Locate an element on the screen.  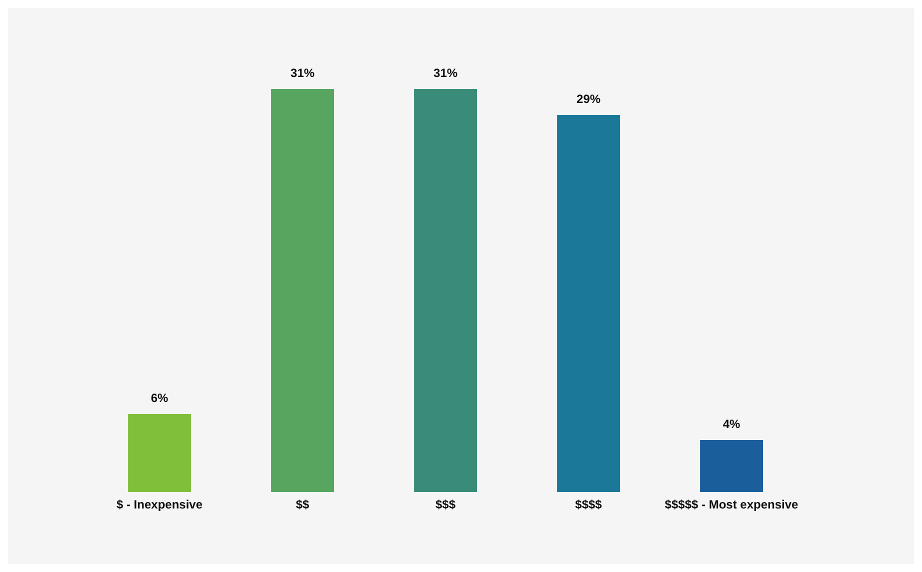
x-tick-label: $$$$$ - Most expensive is located at coordinates (731, 505).